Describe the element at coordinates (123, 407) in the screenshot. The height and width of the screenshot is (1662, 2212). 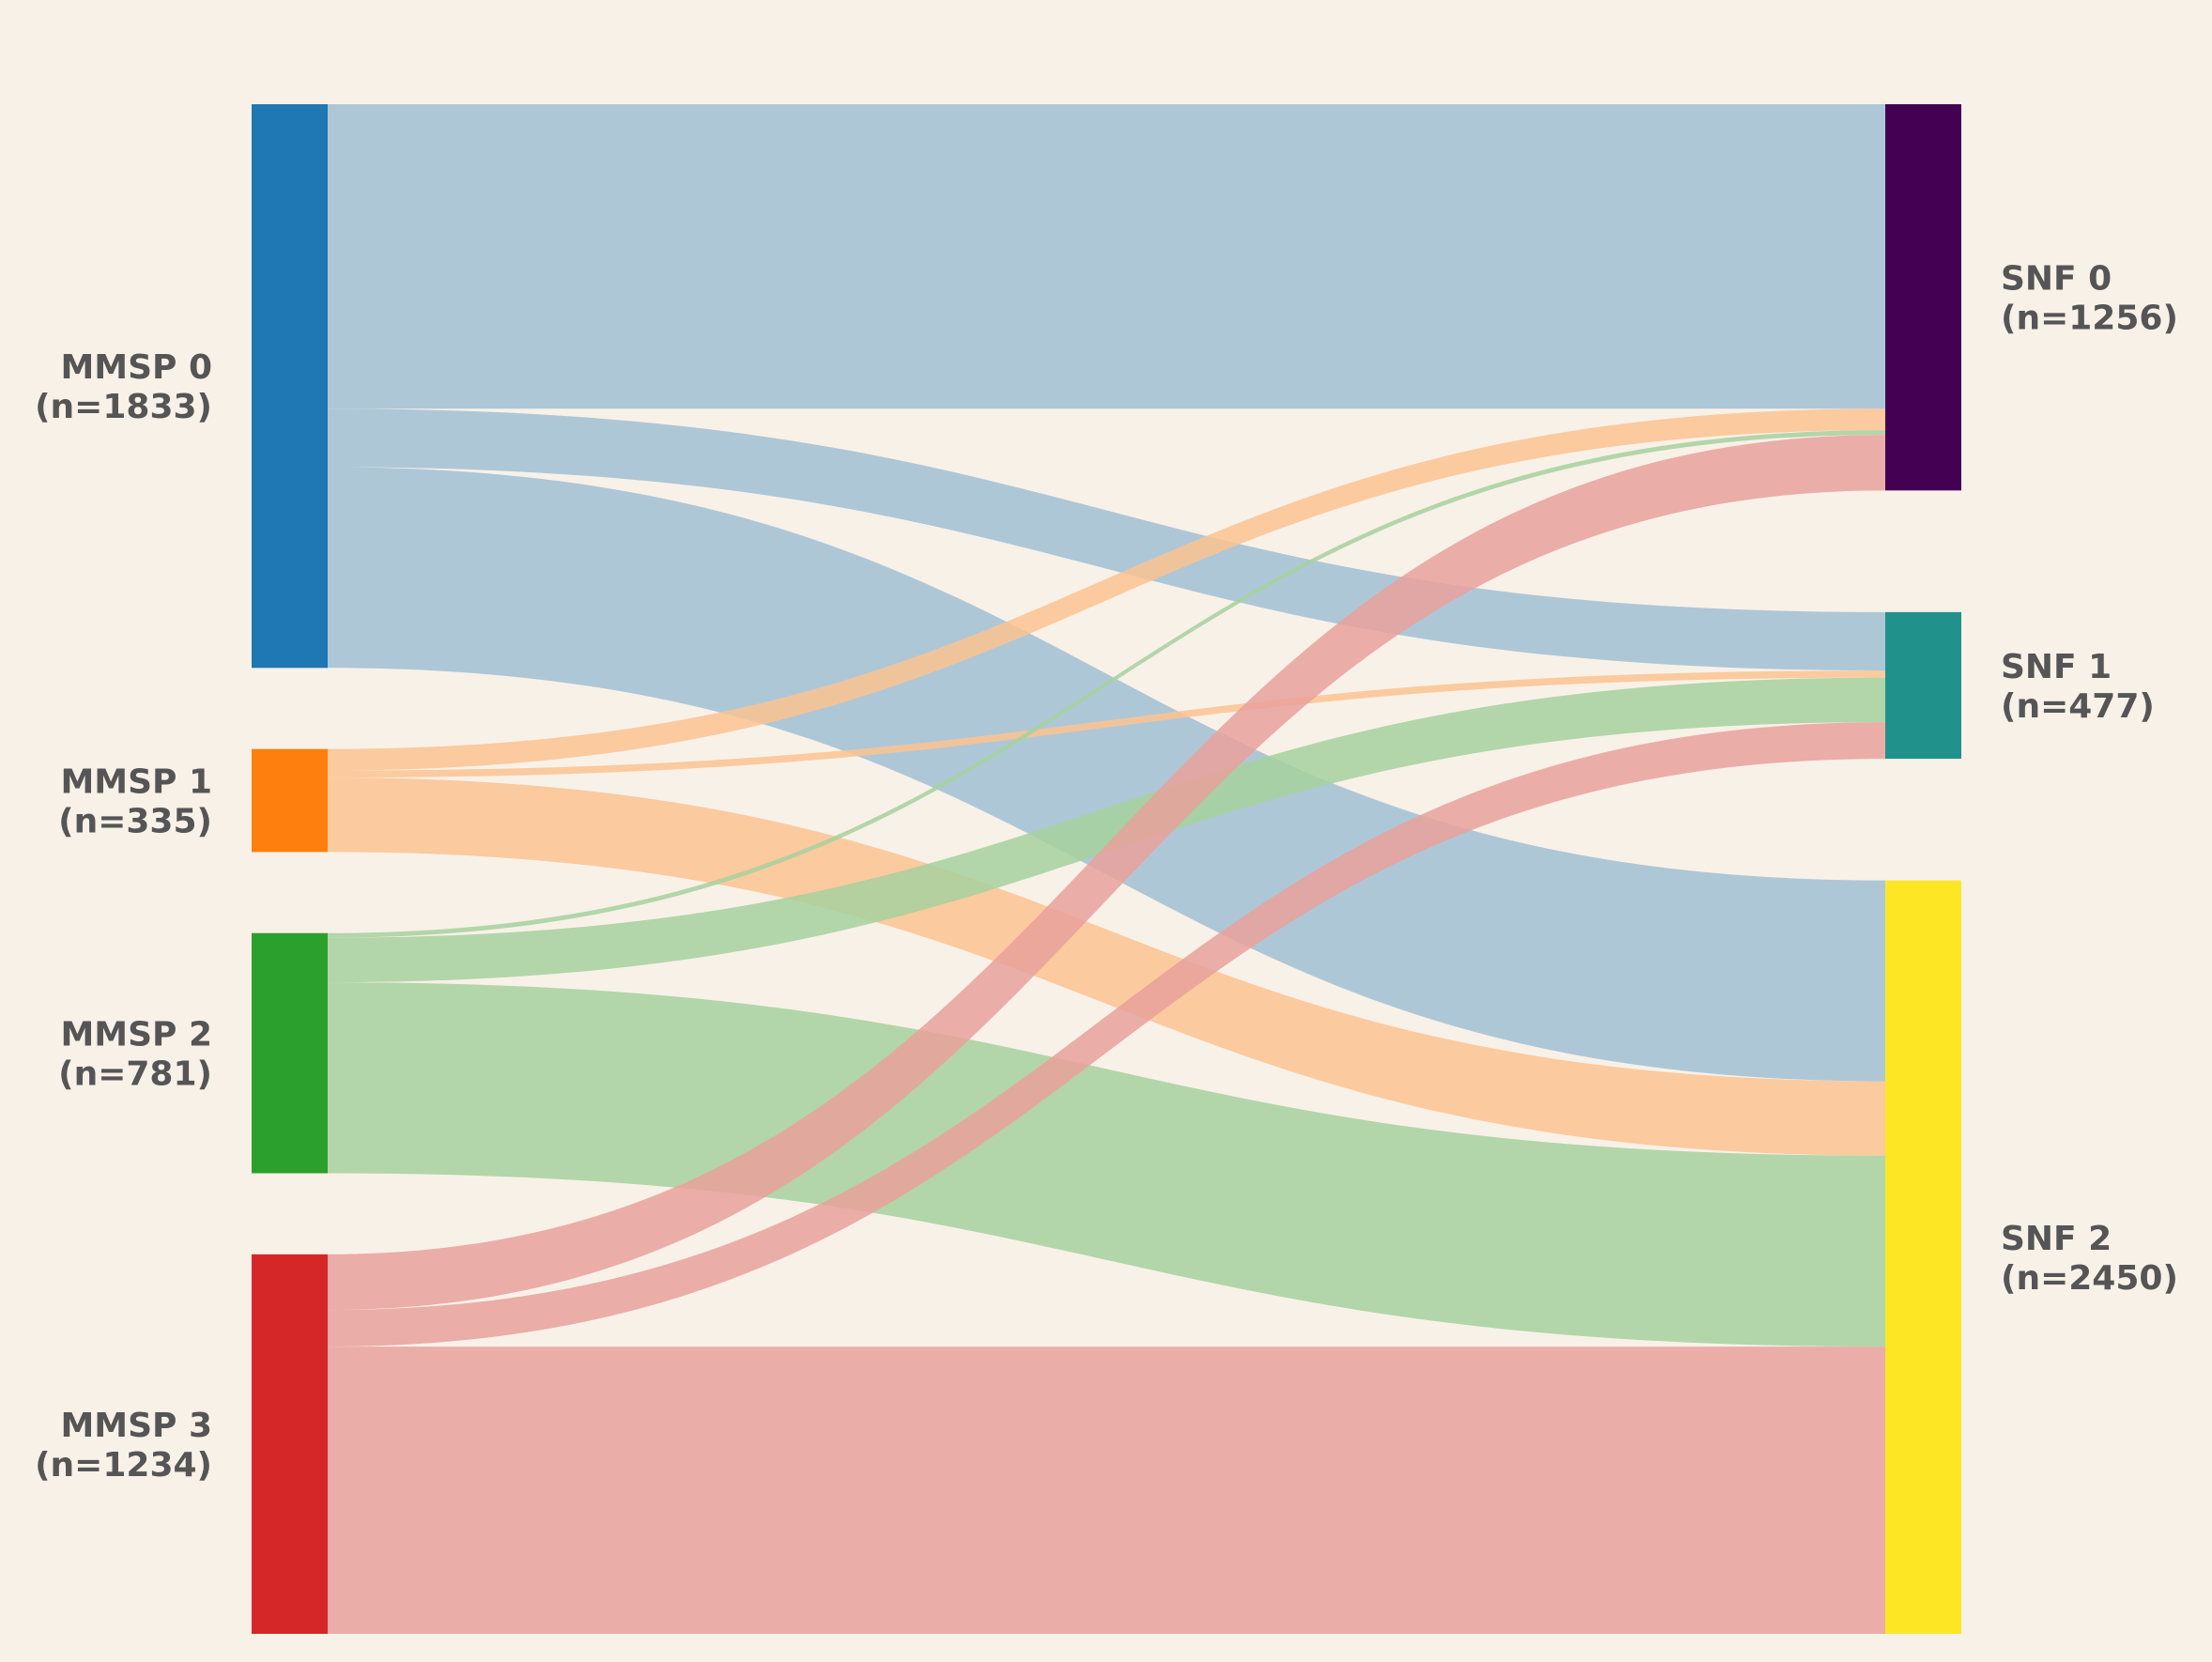
I see `node-count-mmsp0: (n=1833)` at that location.